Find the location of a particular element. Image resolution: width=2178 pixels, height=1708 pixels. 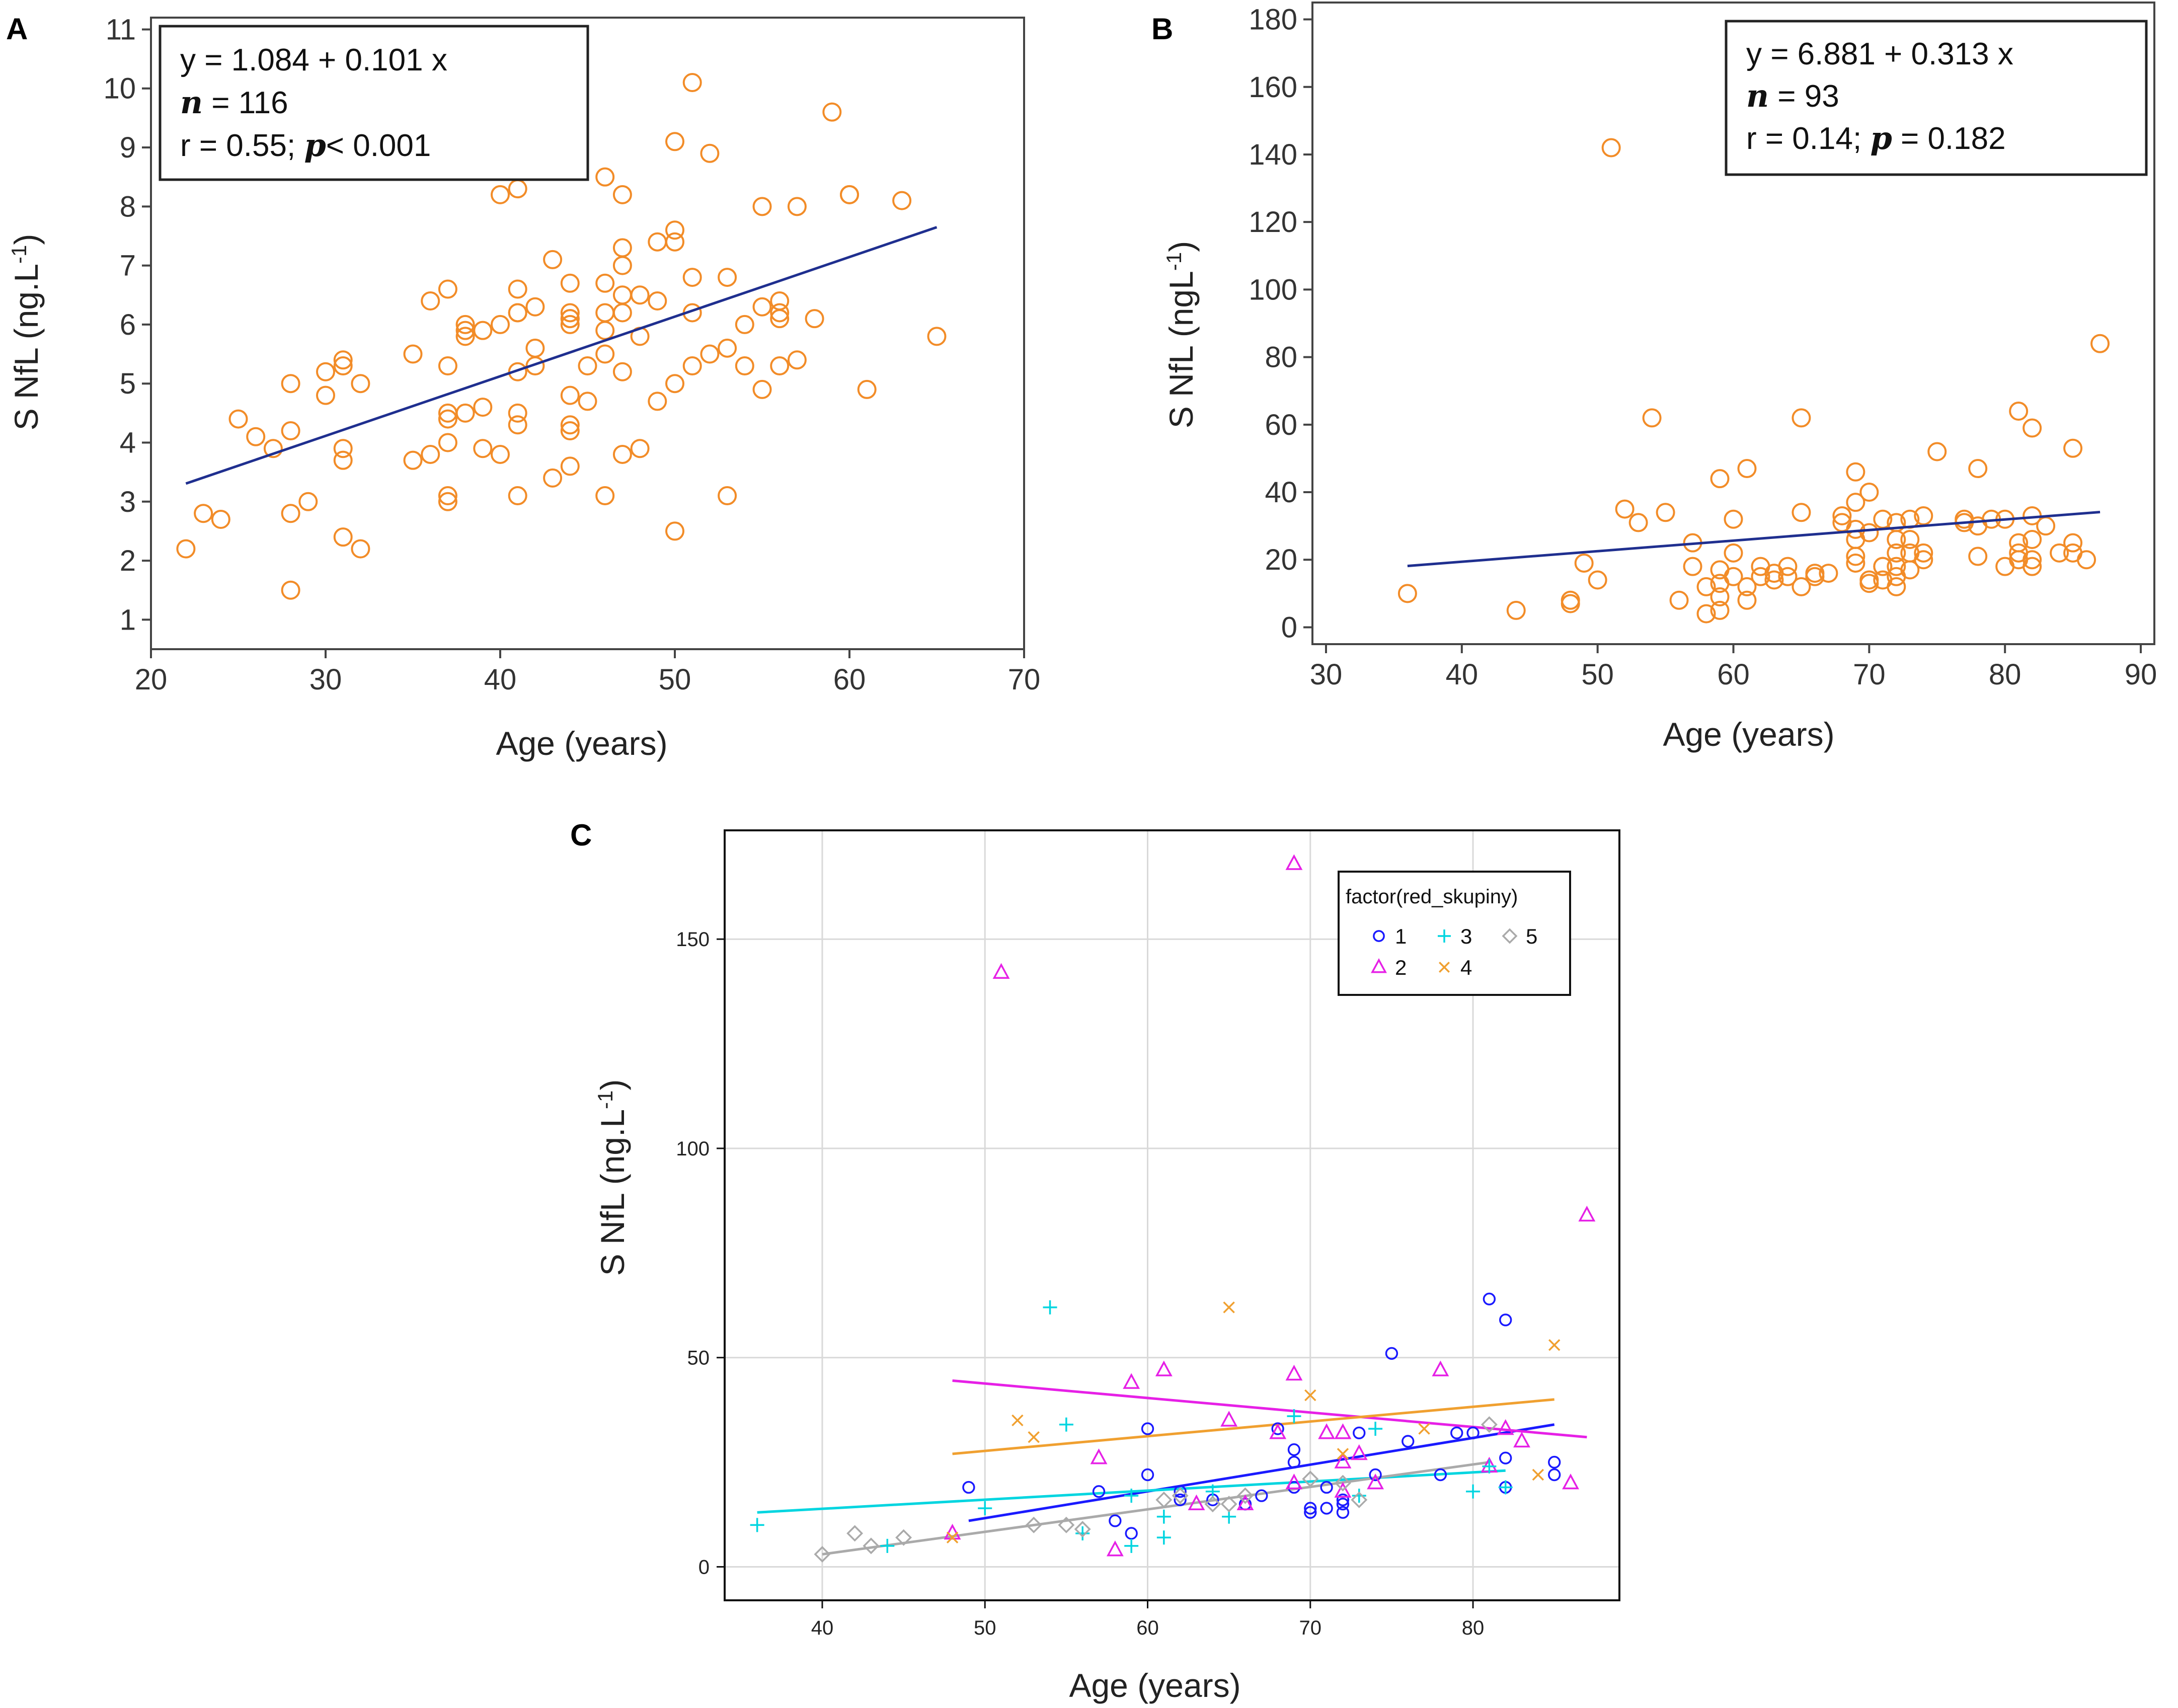

y-tick-label: 9 is located at coordinates (128, 148).